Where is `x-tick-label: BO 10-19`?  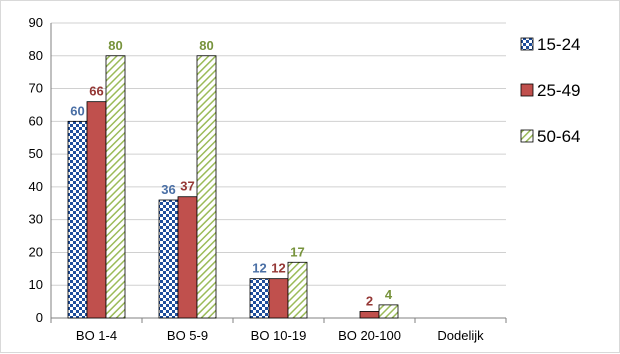 x-tick-label: BO 10-19 is located at coordinates (279, 335).